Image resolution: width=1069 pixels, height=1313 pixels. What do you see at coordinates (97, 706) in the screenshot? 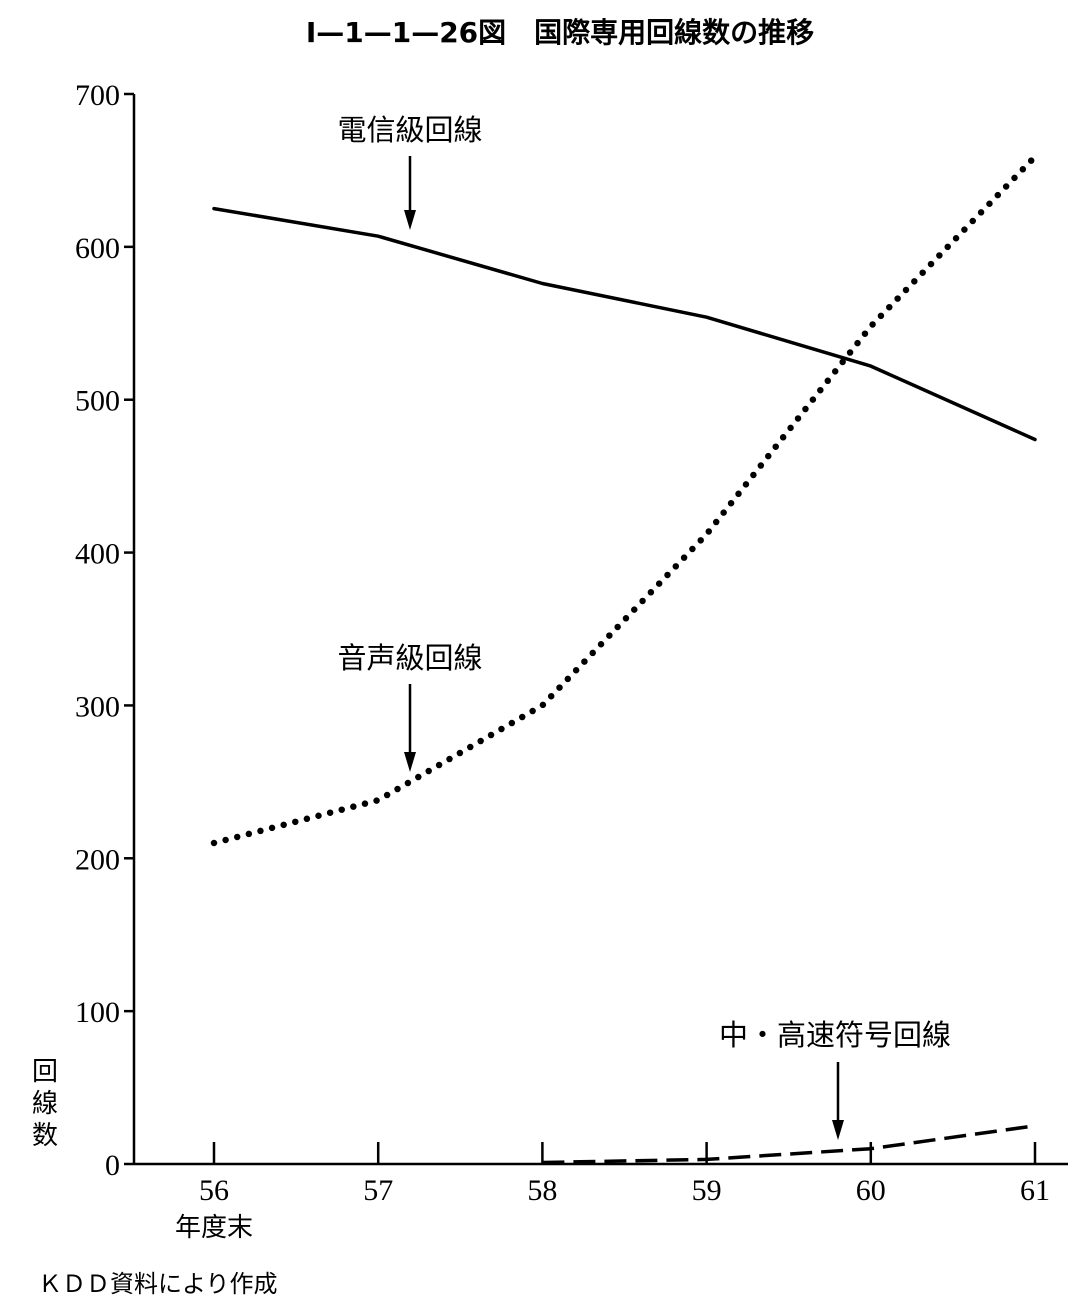
I see `y-tick-label: 300` at bounding box center [97, 706].